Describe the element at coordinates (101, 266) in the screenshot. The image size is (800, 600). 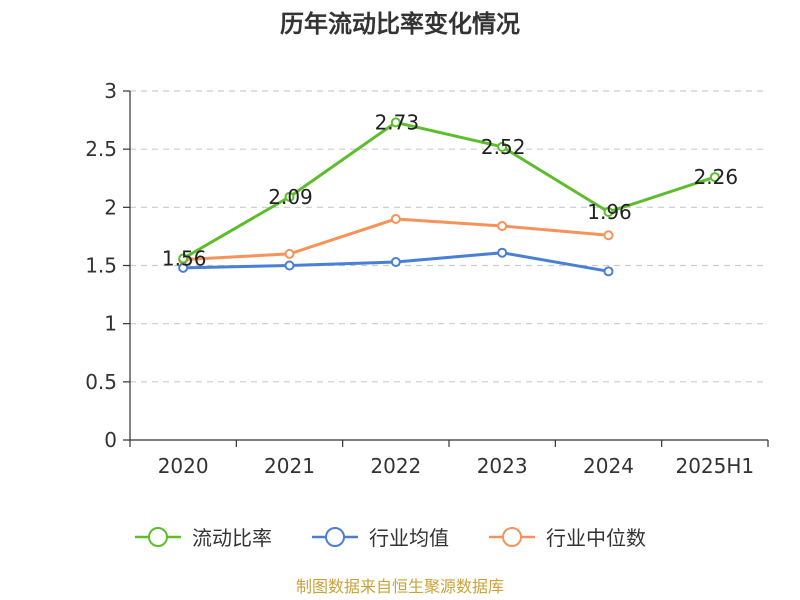
I see `y-tick-label: 1.5` at that location.